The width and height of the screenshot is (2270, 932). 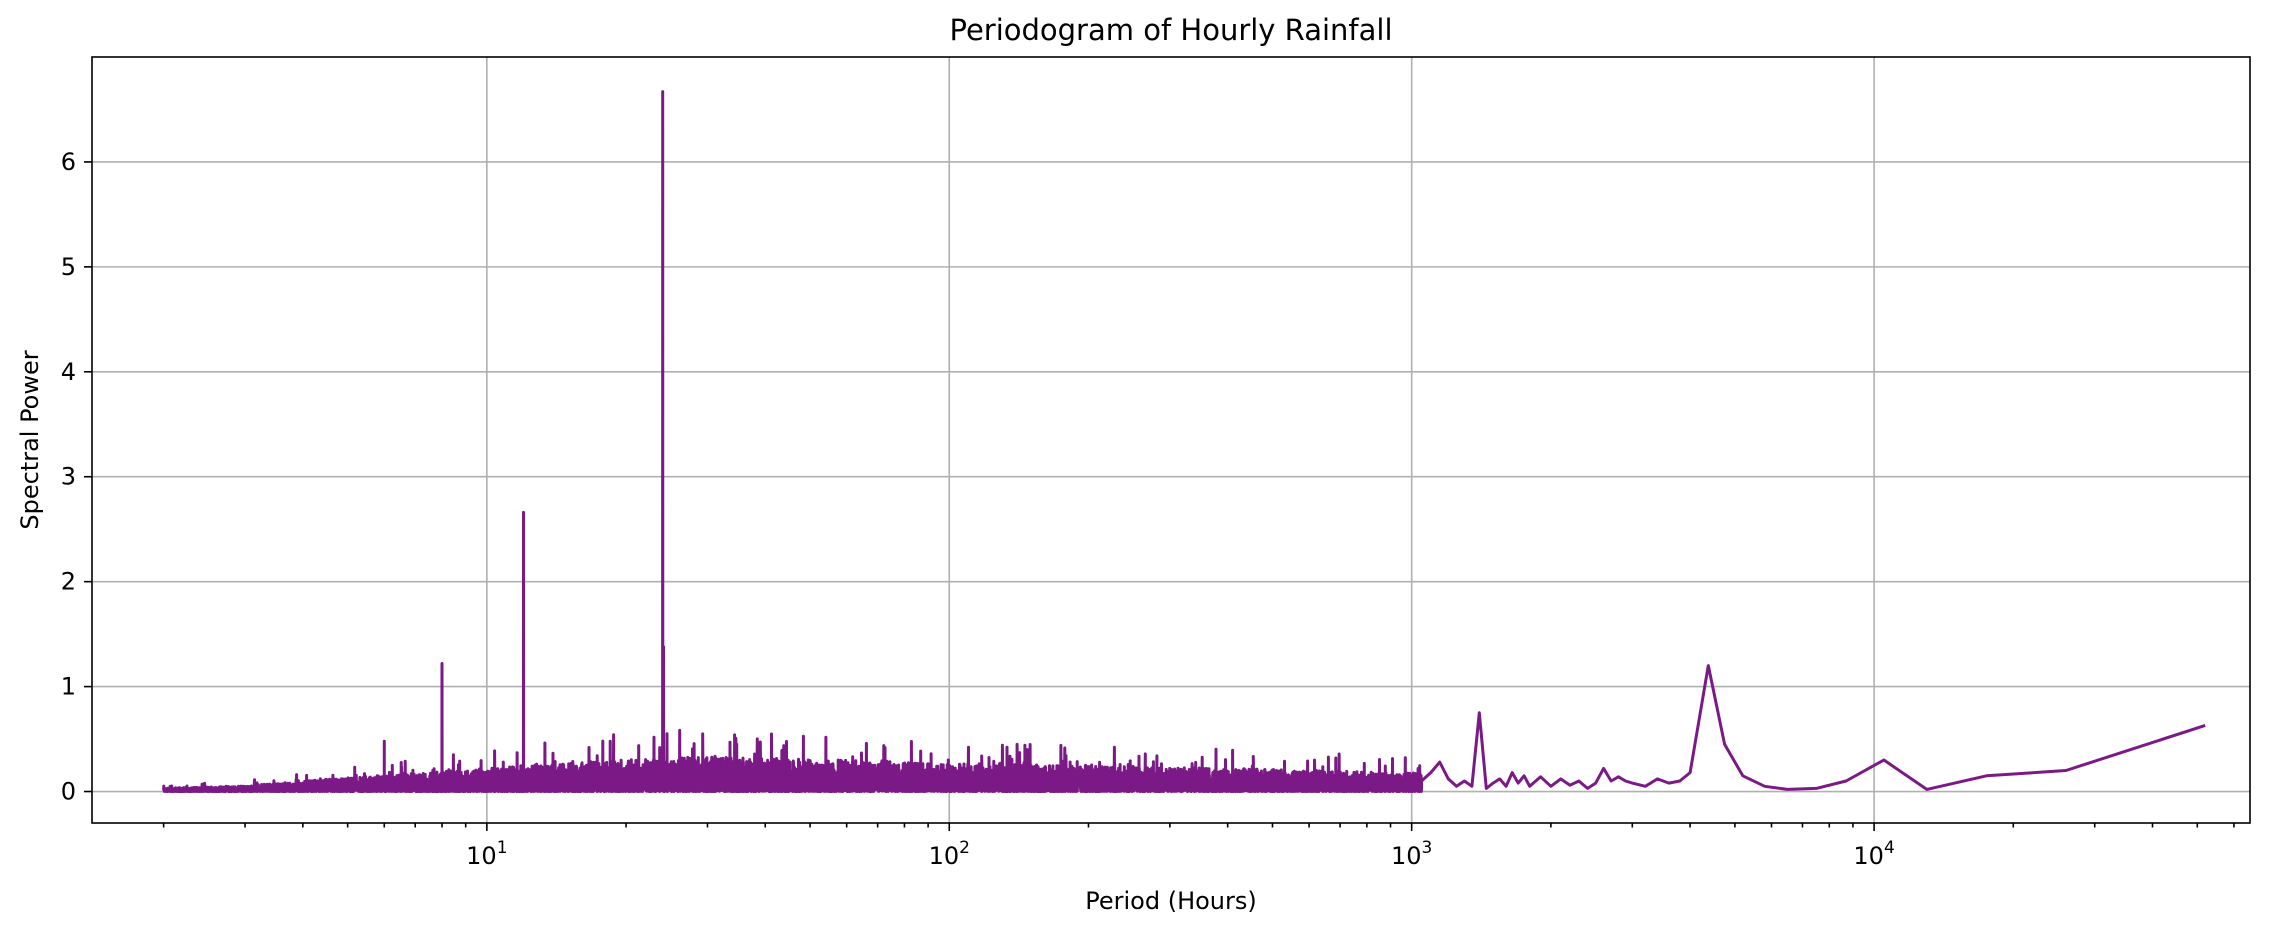 What do you see at coordinates (502, 848) in the screenshot?
I see `x-tick-exponent: 1` at bounding box center [502, 848].